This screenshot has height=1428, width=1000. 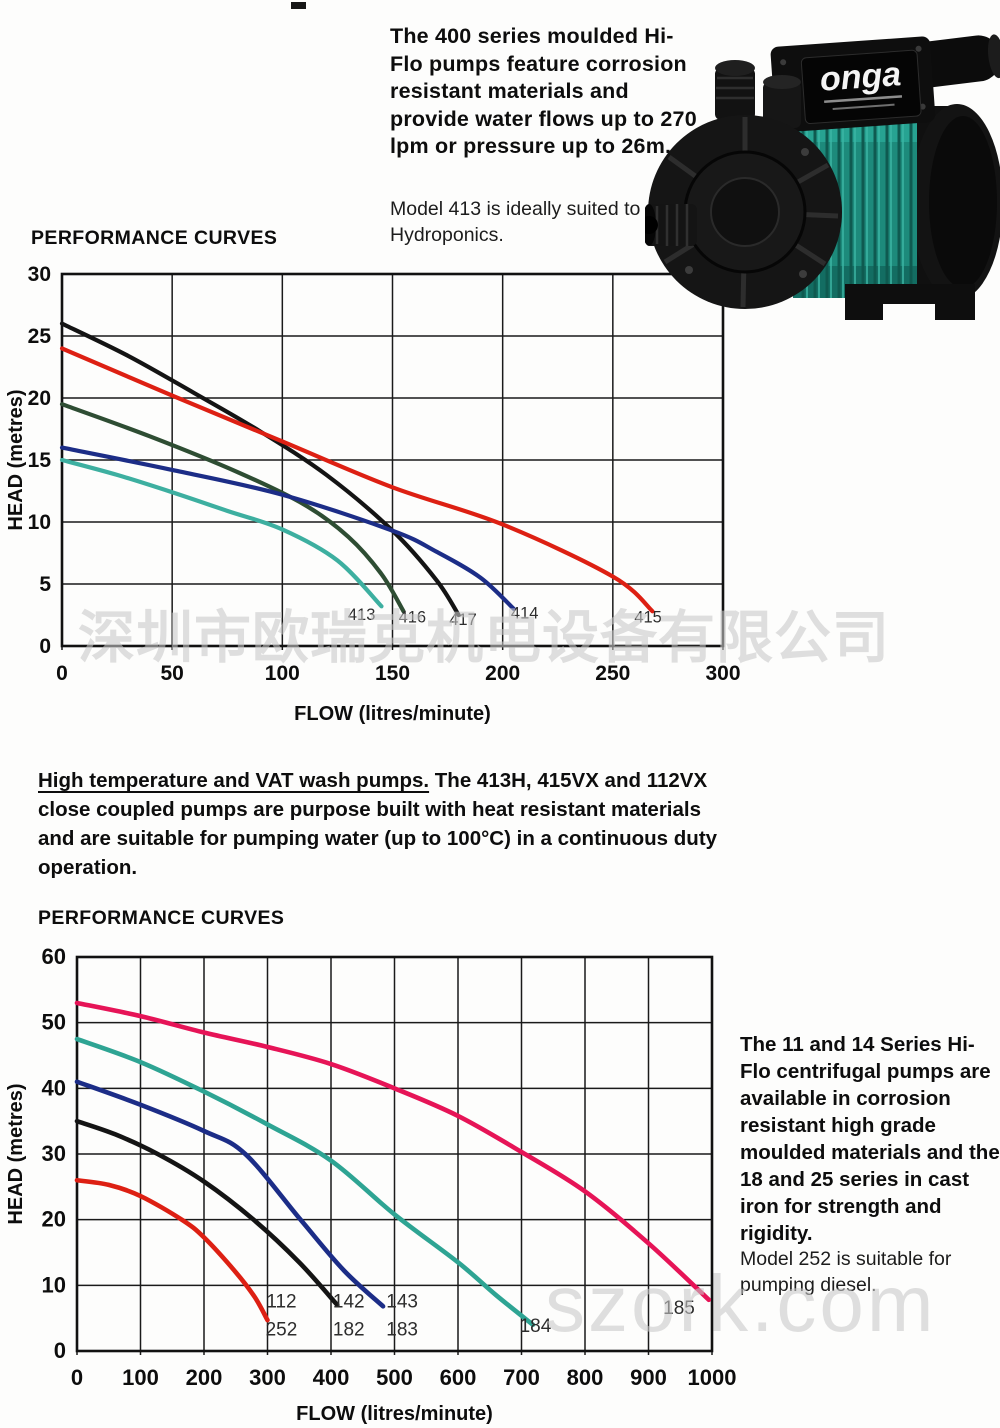 I want to click on pump-volute, so click(x=745, y=212).